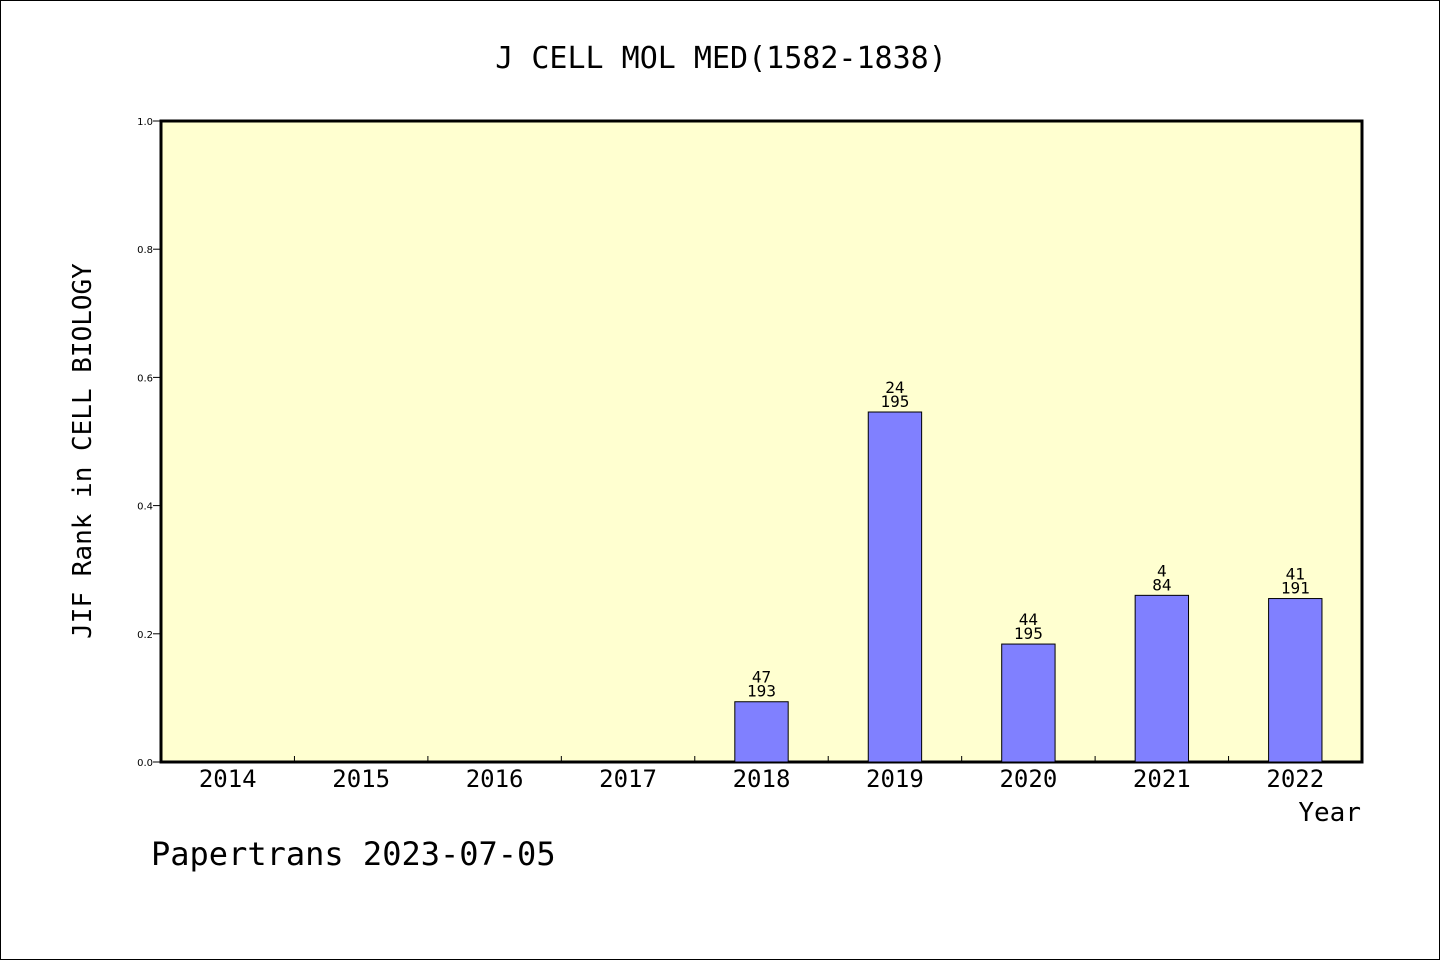 Image resolution: width=1440 pixels, height=961 pixels. What do you see at coordinates (145, 122) in the screenshot?
I see `y-tick-label: 1.0` at bounding box center [145, 122].